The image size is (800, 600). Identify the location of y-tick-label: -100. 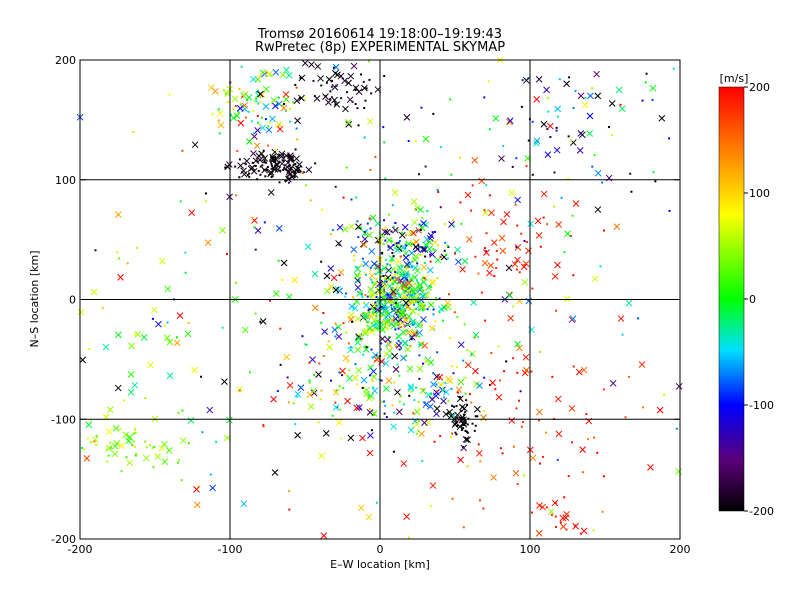
(63, 419).